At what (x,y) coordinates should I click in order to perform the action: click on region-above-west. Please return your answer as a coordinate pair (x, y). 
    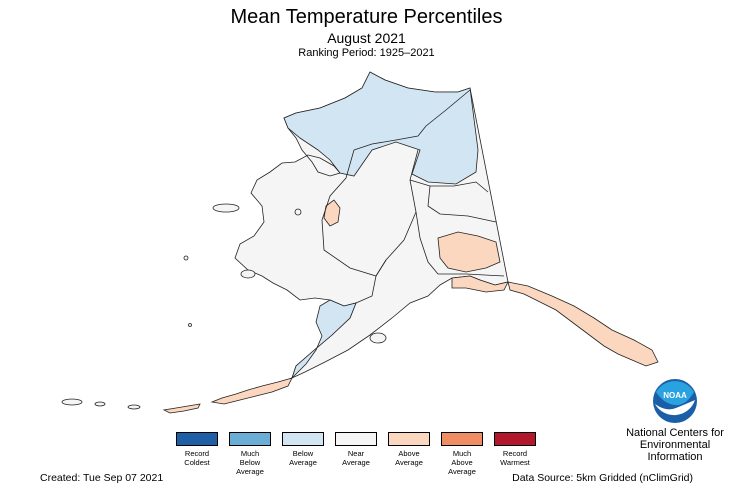
    Looking at the image, I should click on (332, 213).